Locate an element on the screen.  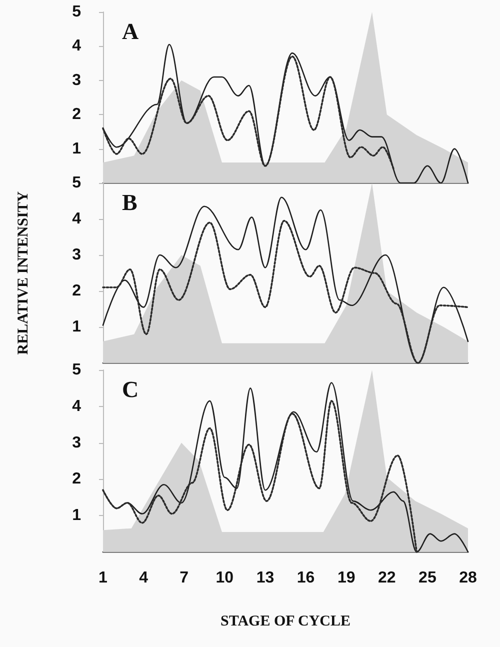
x-axis-title: STAGE OF CYCLE is located at coordinates (285, 622).